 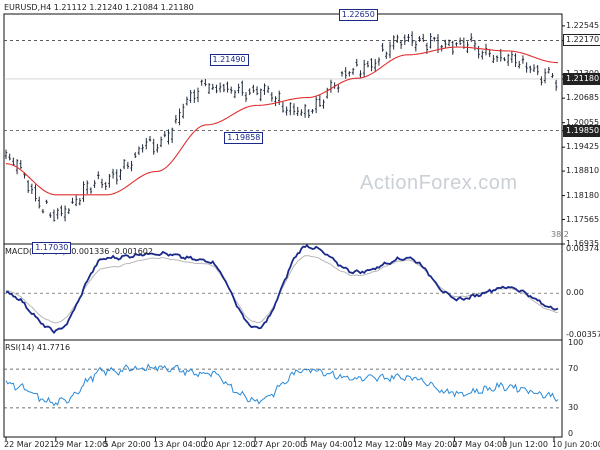 I want to click on rsi-axis-label: 70, so click(x=573, y=369).